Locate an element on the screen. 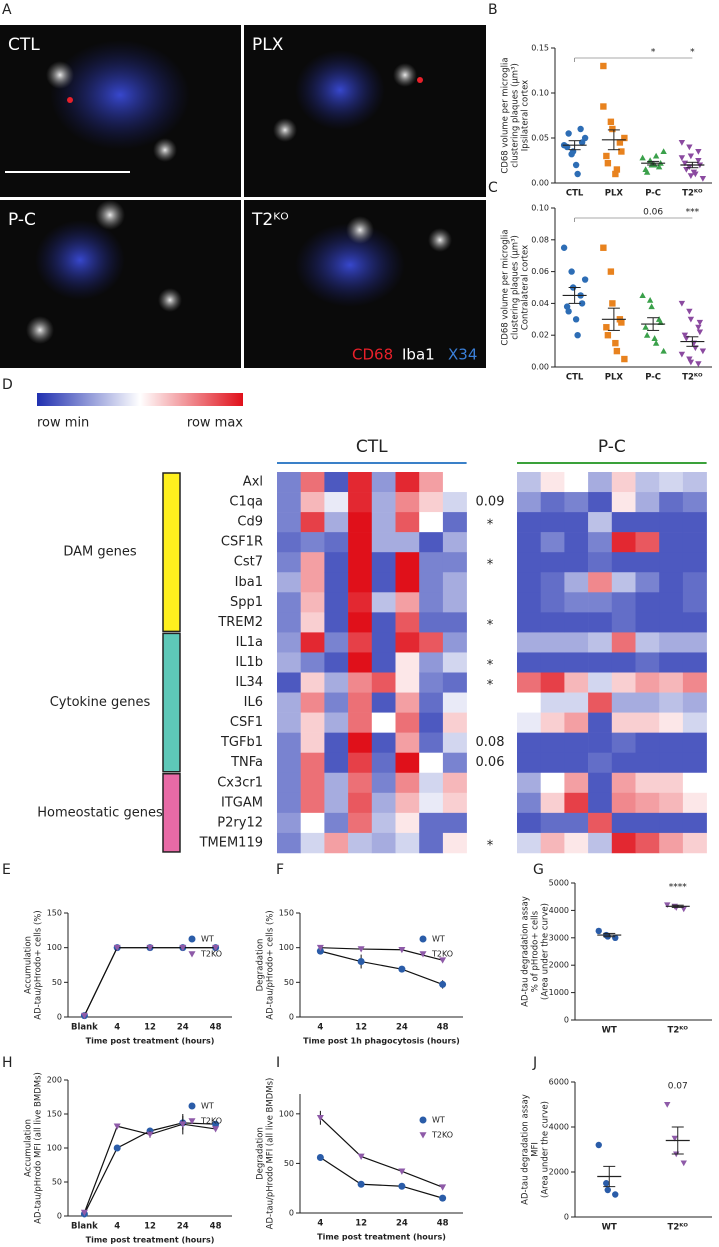  x-tick-label: 48 is located at coordinates (443, 1224).